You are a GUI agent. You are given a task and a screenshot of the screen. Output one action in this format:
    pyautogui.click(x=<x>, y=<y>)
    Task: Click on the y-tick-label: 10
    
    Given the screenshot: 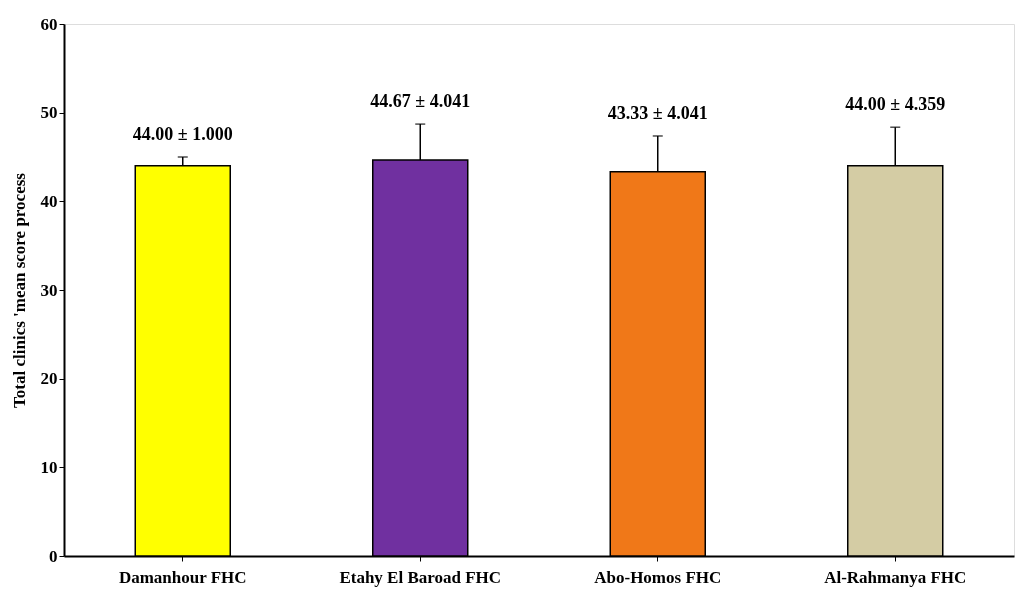 What is the action you would take?
    pyautogui.click(x=49, y=467)
    